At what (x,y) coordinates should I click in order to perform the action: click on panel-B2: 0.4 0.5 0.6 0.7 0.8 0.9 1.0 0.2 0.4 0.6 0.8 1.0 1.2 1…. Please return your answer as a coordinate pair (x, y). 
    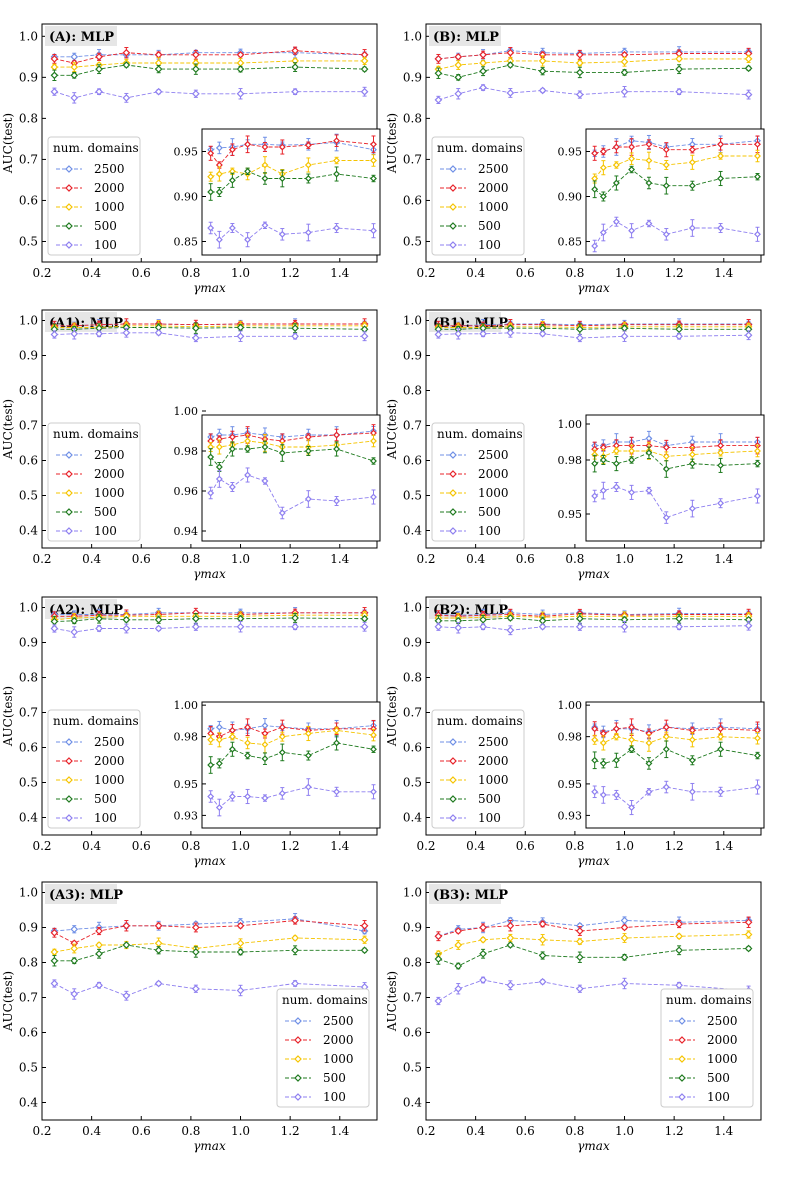
    Looking at the image, I should click on (575, 732).